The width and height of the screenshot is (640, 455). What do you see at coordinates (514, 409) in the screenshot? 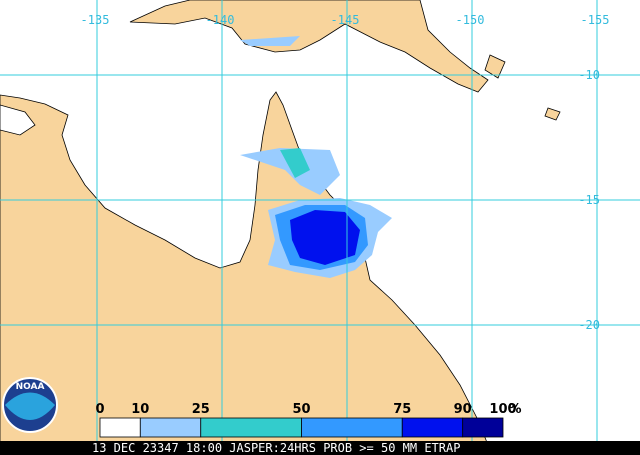
I see `legend-unit: %` at bounding box center [514, 409].